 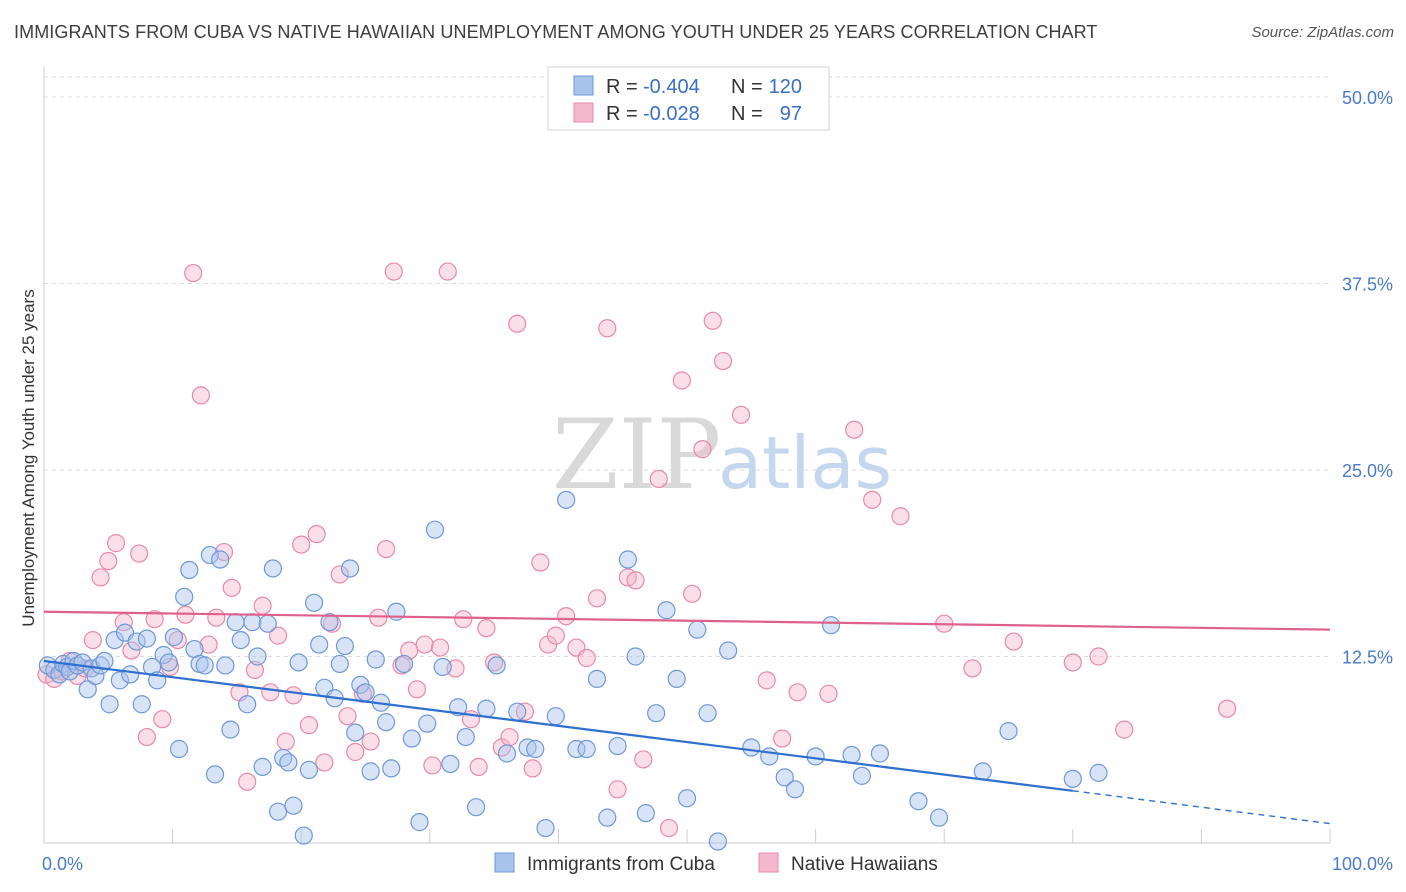 What do you see at coordinates (1367, 378) in the screenshot?
I see `y-tick-labels: 12.5% 25.0% 37.5% 50.0%` at bounding box center [1367, 378].